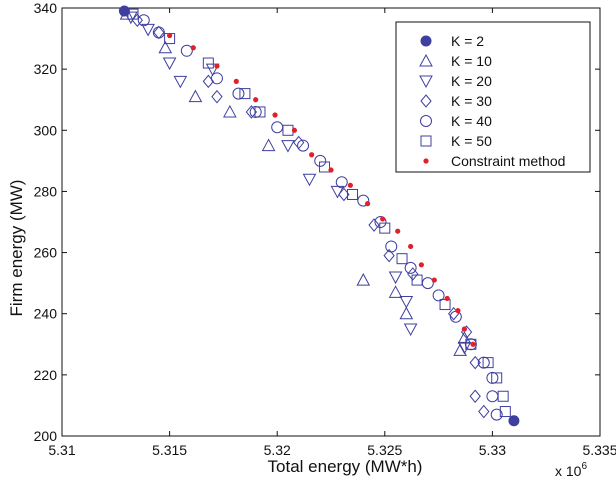 The height and width of the screenshot is (485, 616). Describe the element at coordinates (467, 41) in the screenshot. I see `legend-label: K = 2` at that location.